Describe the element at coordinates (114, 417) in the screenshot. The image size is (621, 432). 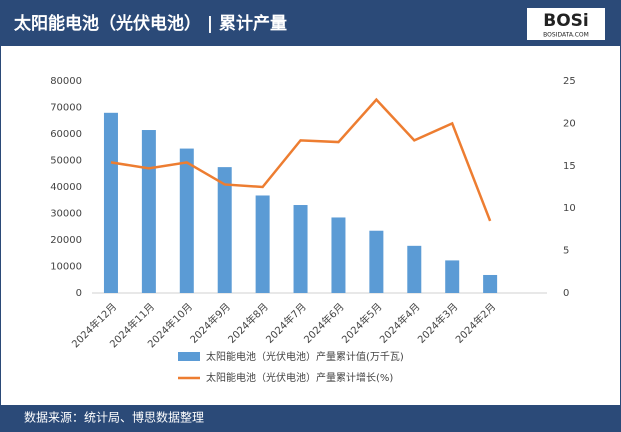
I see `source-note: 数据来源：统计局、博思数据整理` at that location.